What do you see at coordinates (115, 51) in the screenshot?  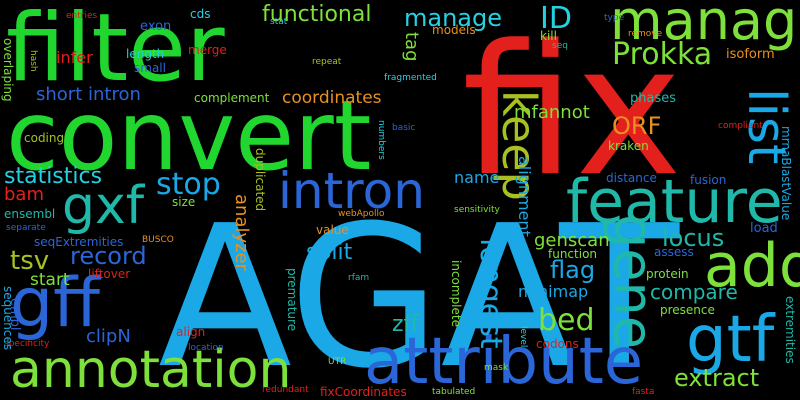 I see `word-filter: filter` at bounding box center [115, 51].